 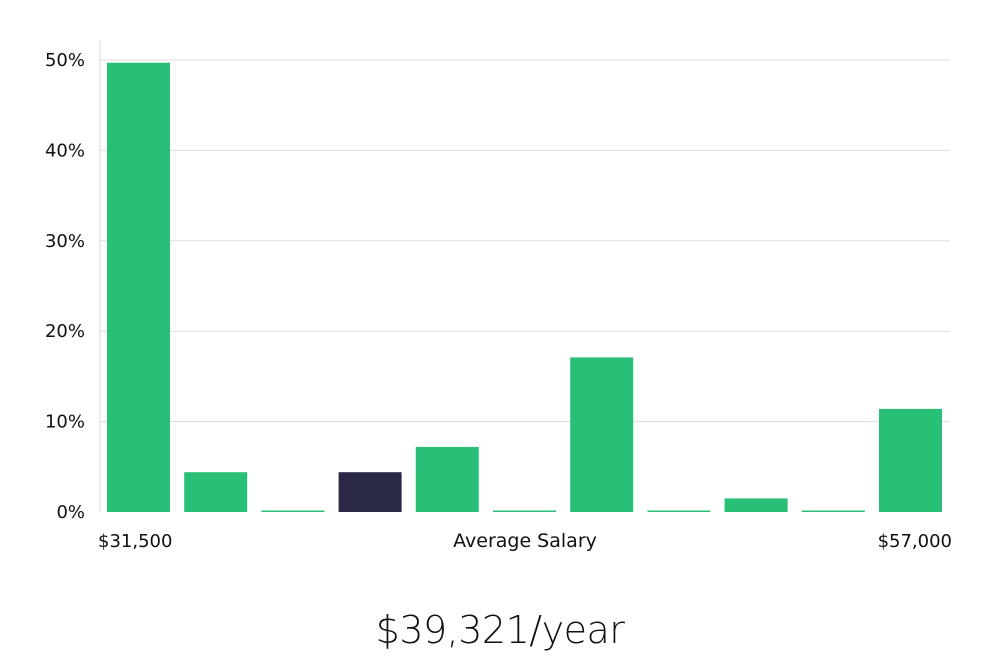 What do you see at coordinates (65, 286) in the screenshot?
I see `y-tick-labels: 0% 10% 20% 30% 40% 50%` at bounding box center [65, 286].